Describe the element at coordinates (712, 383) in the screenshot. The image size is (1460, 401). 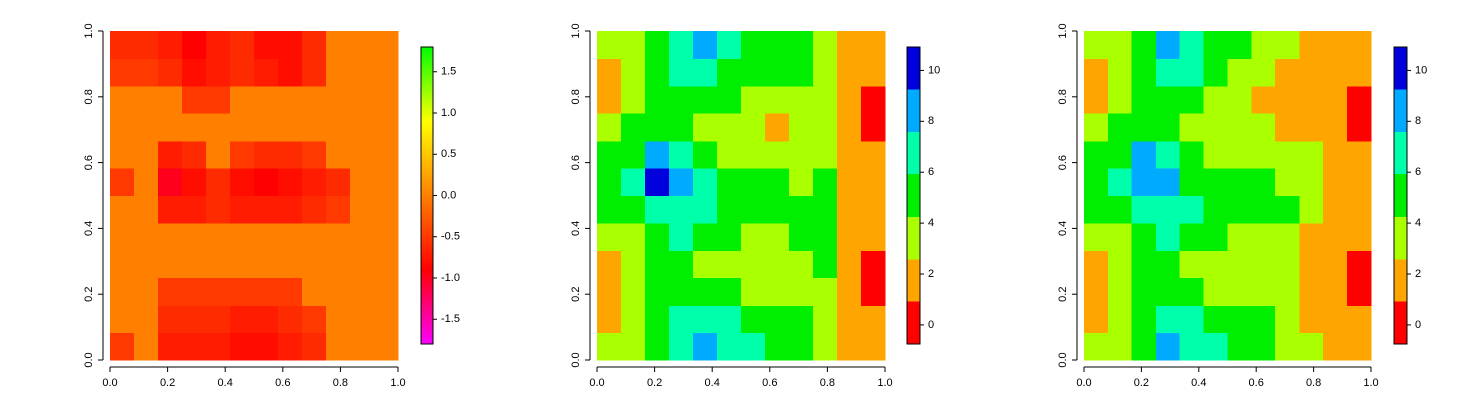
I see `x-tick-label: 0.4` at that location.